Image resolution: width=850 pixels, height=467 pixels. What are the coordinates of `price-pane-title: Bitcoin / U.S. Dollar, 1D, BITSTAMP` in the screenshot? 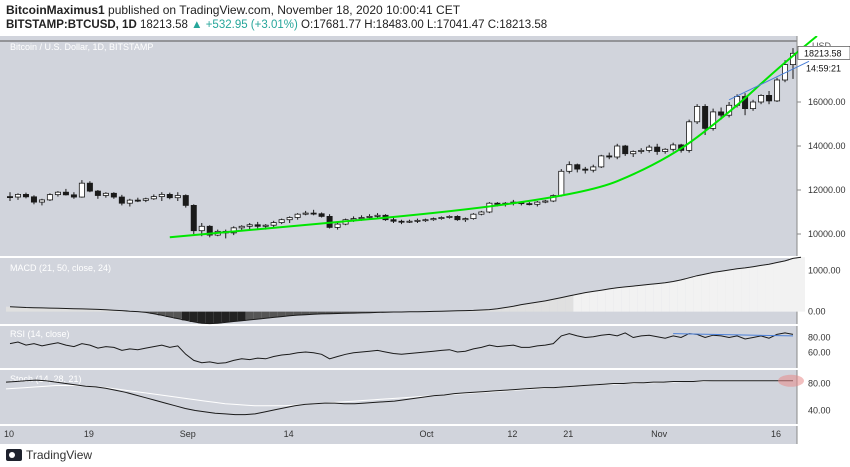 It's located at (81, 47).